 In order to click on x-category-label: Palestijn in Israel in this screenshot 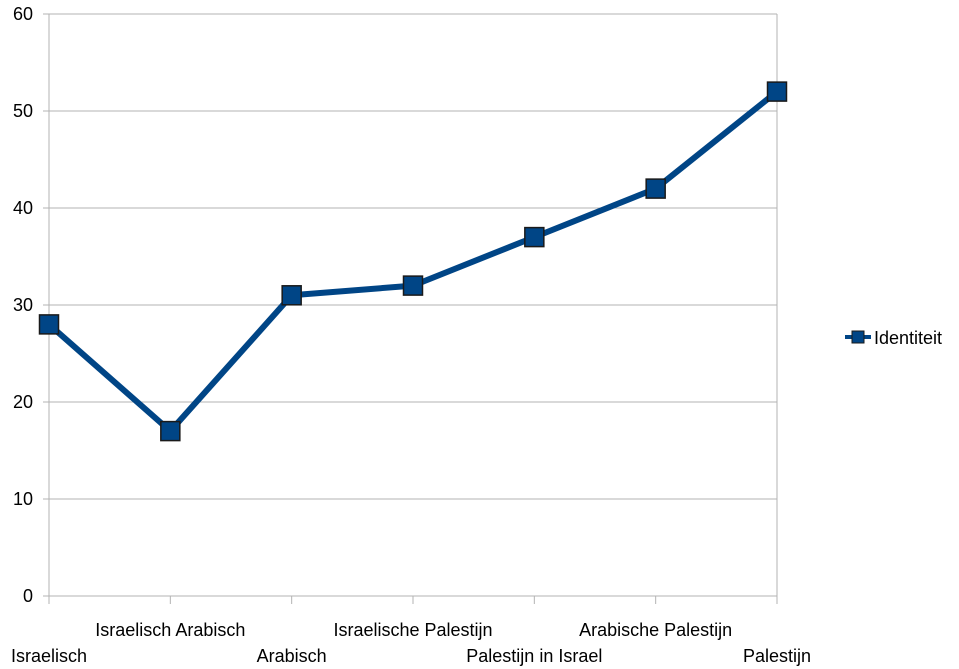, I will do `click(534, 656)`.